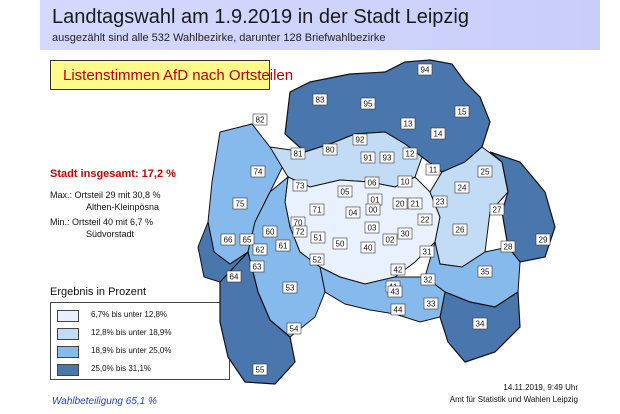 Image resolution: width=620 pixels, height=414 pixels. Describe the element at coordinates (508, 246) in the screenshot. I see `district-label: 28` at that location.